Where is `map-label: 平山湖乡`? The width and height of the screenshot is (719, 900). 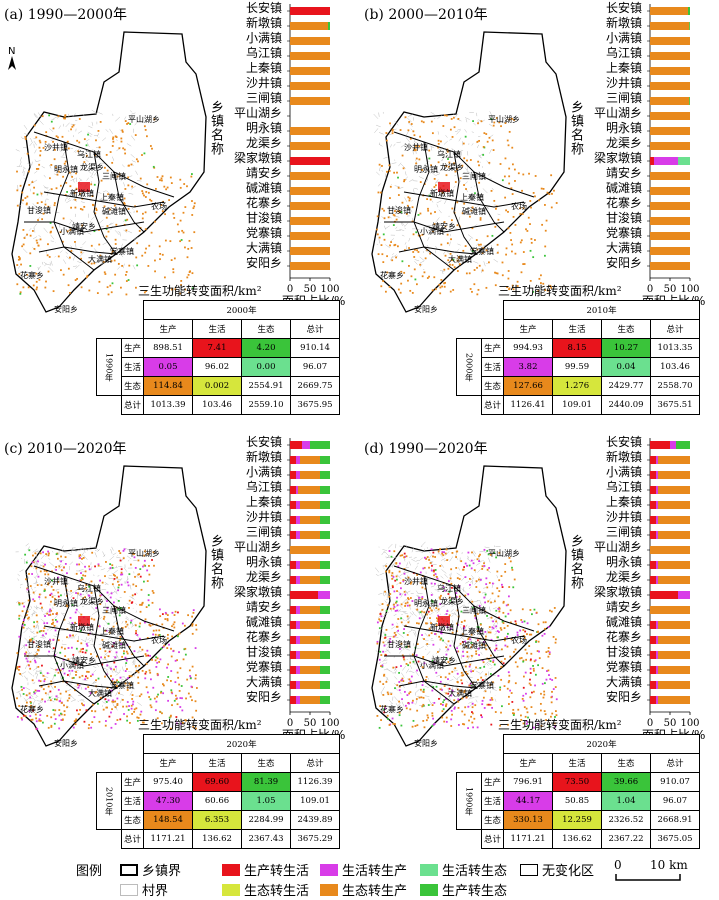 map-label: 平山湖乡 is located at coordinates (144, 553).